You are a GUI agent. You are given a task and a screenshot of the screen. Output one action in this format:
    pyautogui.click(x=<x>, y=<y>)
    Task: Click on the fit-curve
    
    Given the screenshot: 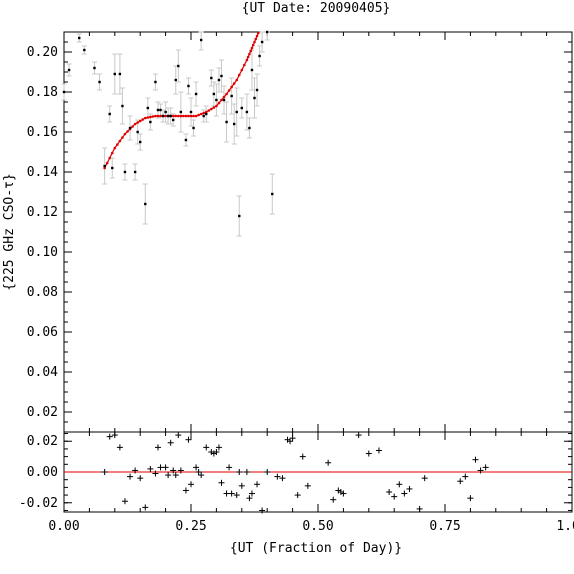 What is the action you would take?
    pyautogui.click(x=181, y=100)
    